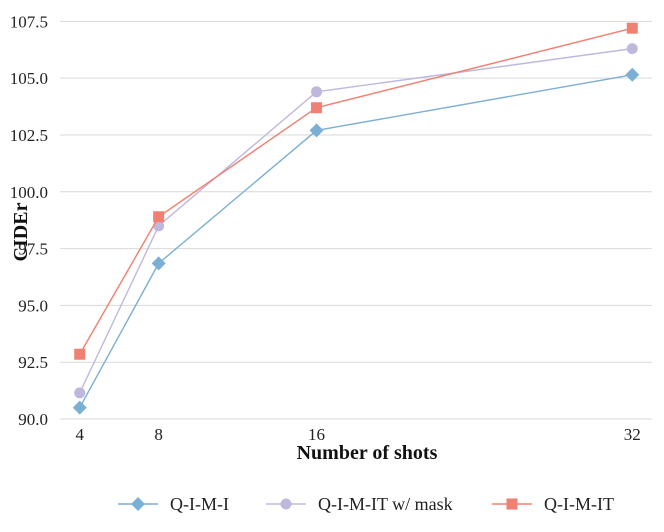 This screenshot has height=532, width=664. What do you see at coordinates (33, 249) in the screenshot?
I see `y-tick-label: 97.5` at bounding box center [33, 249].